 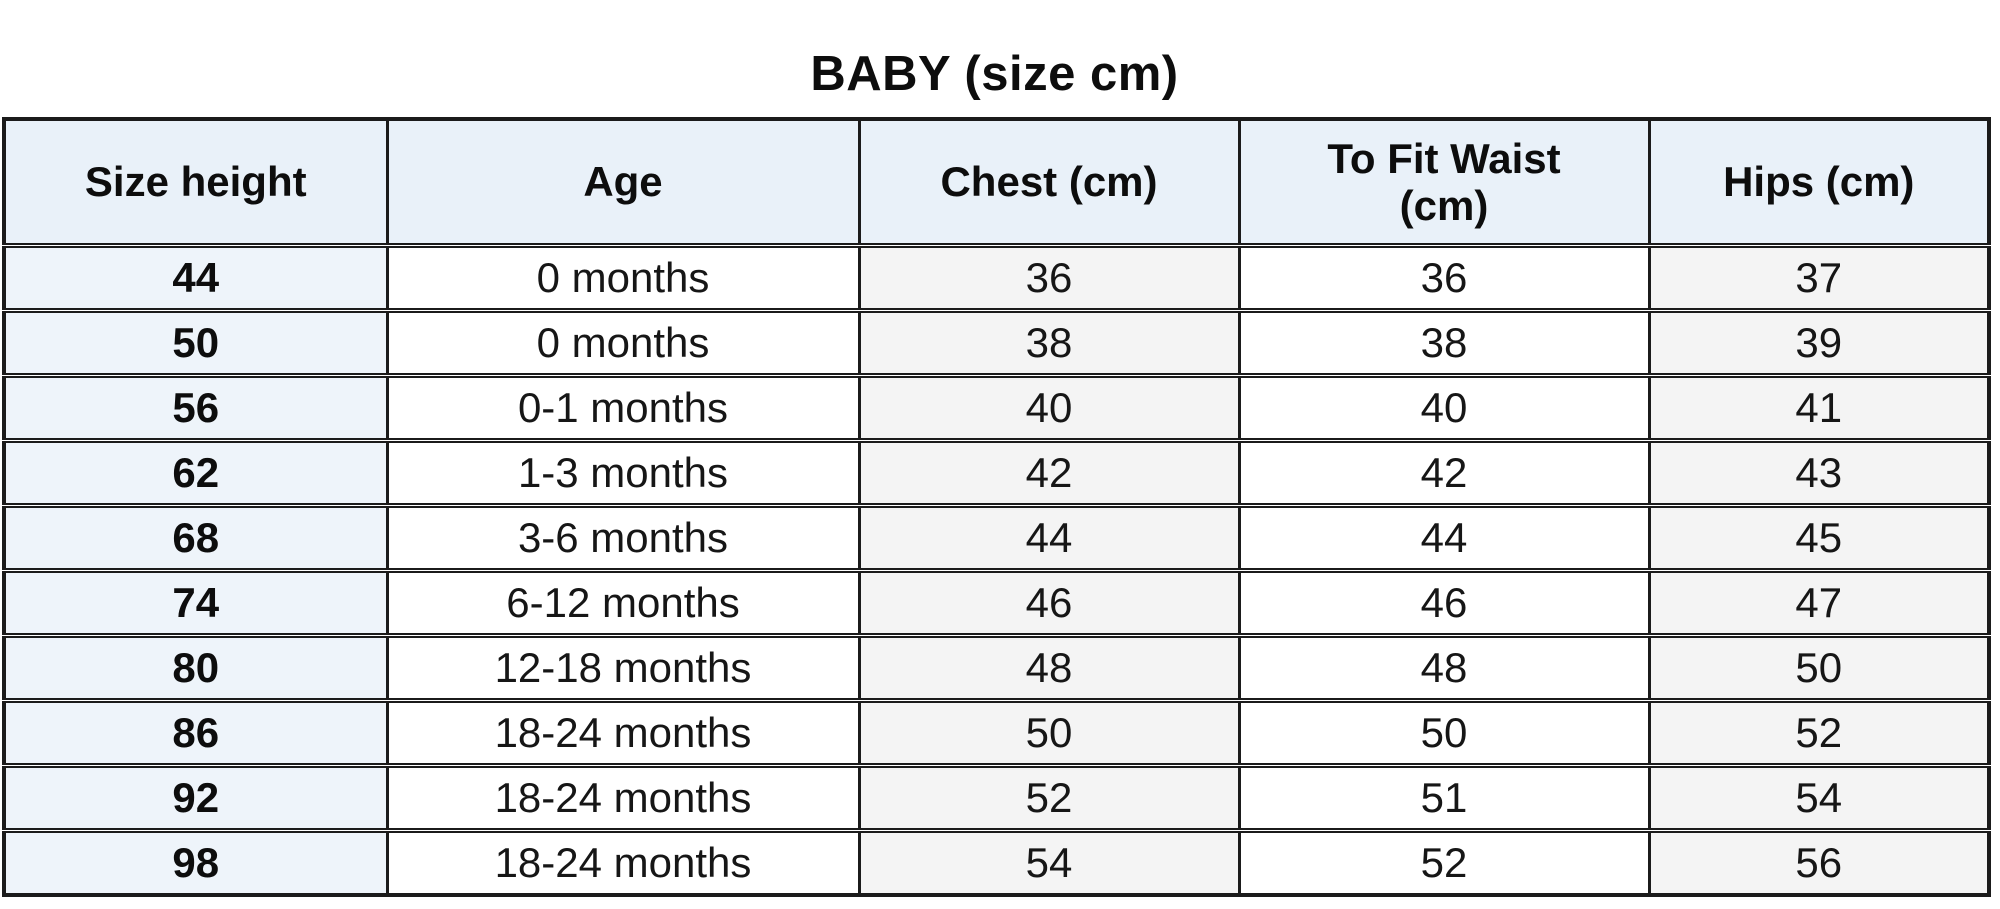 What do you see at coordinates (622, 537) in the screenshot?
I see `table-cell: 3-6 months` at bounding box center [622, 537].